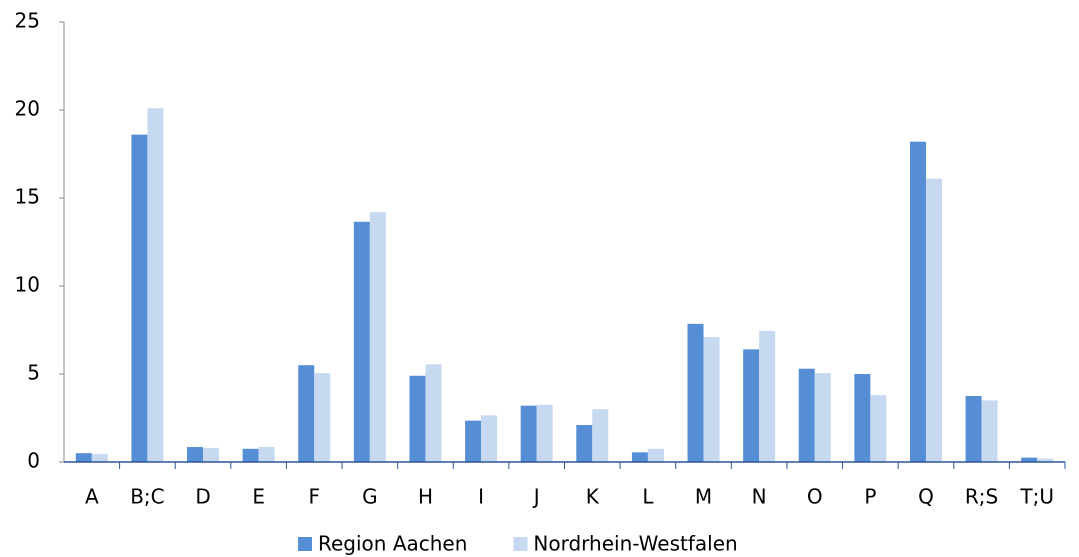 The height and width of the screenshot is (557, 1079). What do you see at coordinates (703, 497) in the screenshot?
I see `x-tick-label: M` at bounding box center [703, 497].